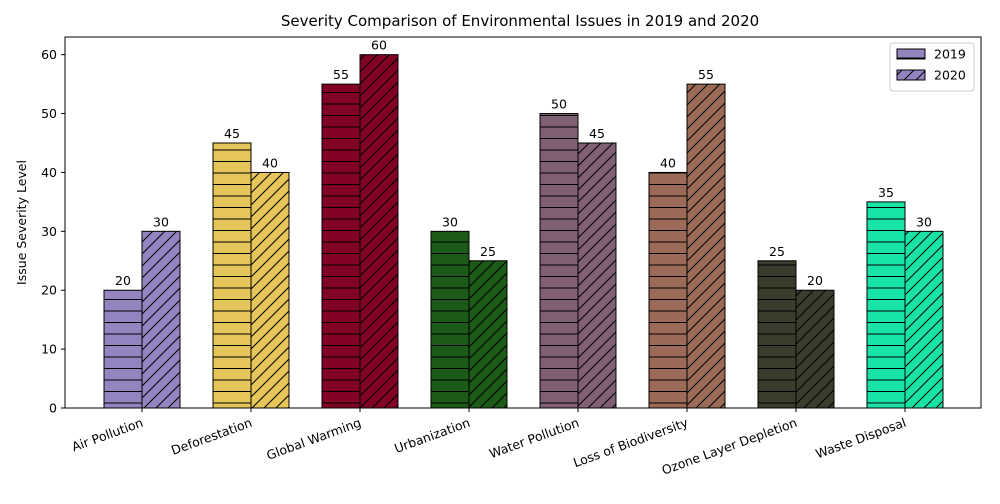 This screenshot has width=1000, height=504. I want to click on x-tick-label: Waste Disposal, so click(860, 438).